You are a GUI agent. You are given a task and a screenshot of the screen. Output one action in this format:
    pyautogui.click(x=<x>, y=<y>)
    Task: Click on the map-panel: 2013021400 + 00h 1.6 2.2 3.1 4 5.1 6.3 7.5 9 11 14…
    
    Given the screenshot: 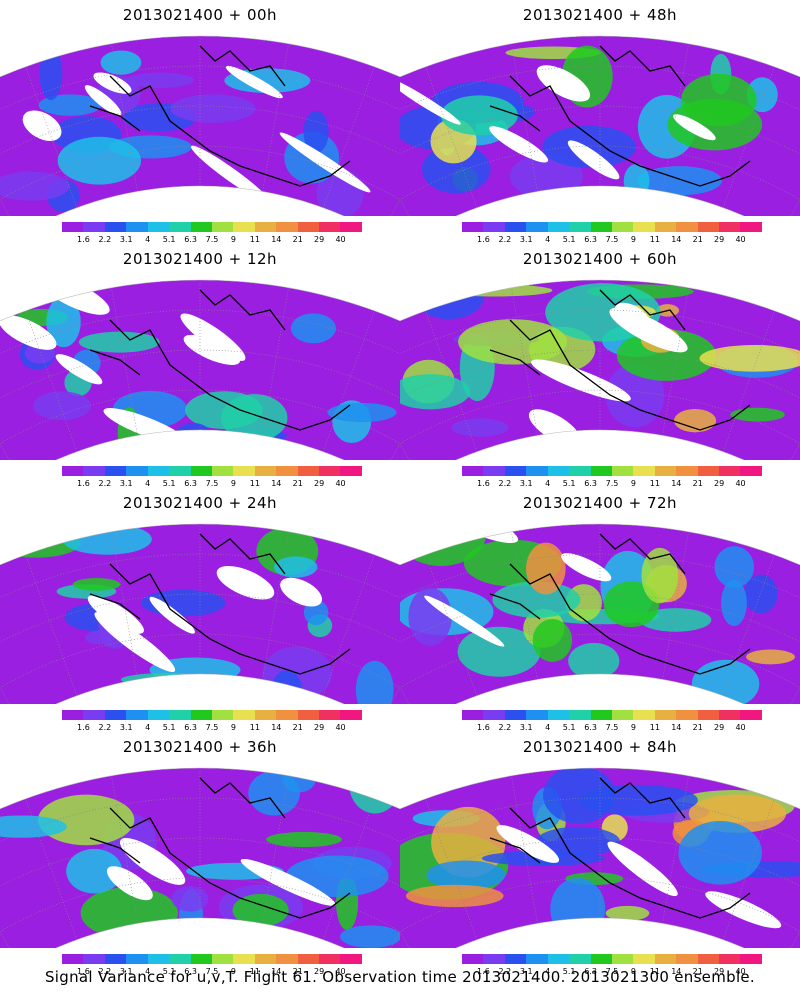 What is the action you would take?
    pyautogui.click(x=200, y=122)
    